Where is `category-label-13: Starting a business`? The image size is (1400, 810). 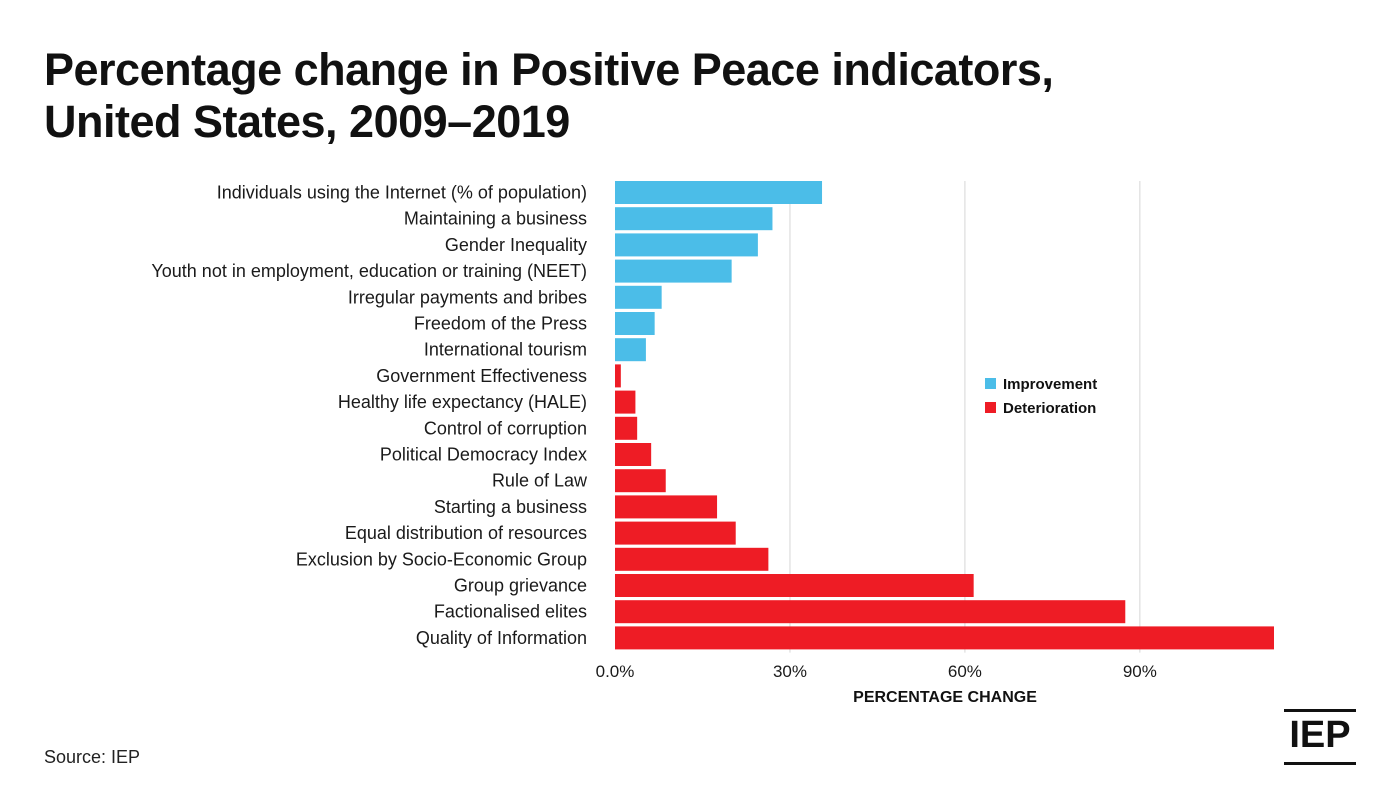 category-label-13: Starting a business is located at coordinates (510, 507).